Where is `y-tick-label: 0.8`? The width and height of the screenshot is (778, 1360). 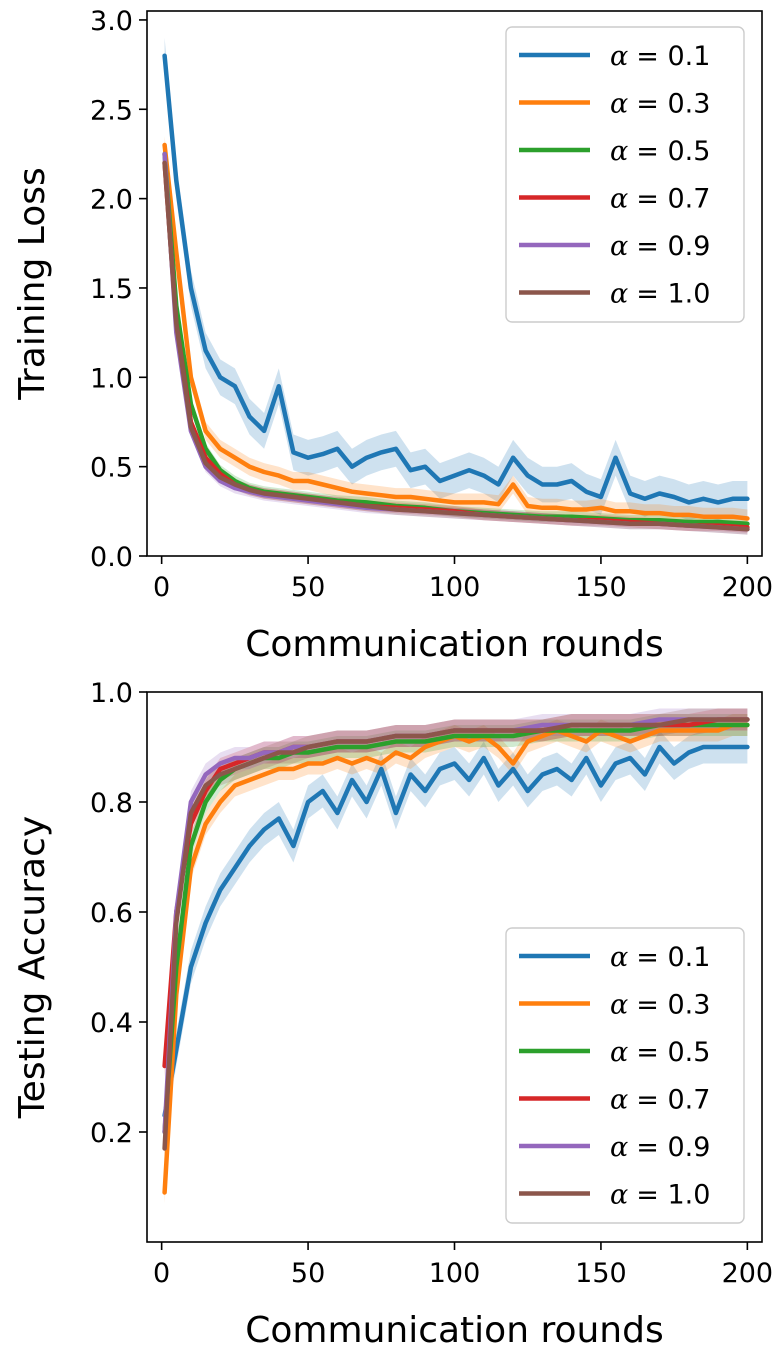 y-tick-label: 0.8 is located at coordinates (111, 803).